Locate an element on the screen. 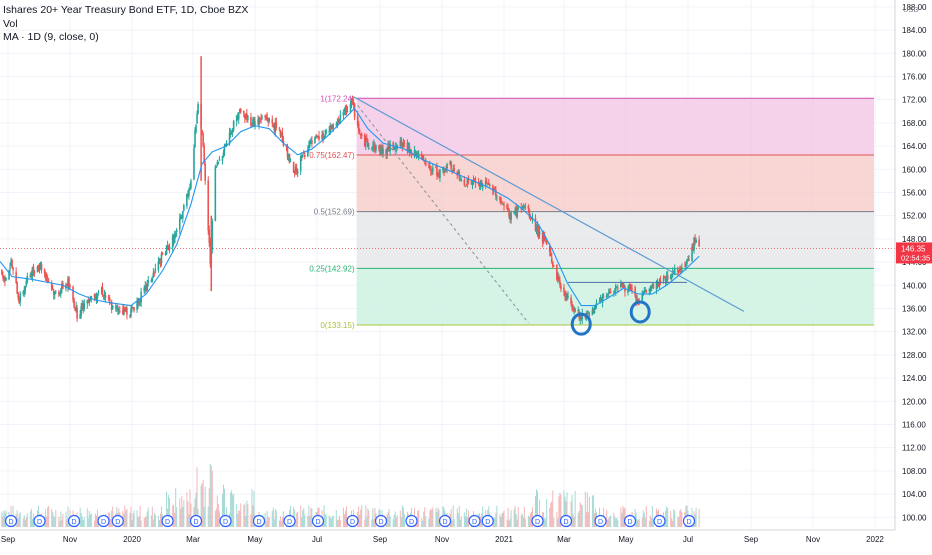  time-tick-label: 2021 is located at coordinates (504, 539).